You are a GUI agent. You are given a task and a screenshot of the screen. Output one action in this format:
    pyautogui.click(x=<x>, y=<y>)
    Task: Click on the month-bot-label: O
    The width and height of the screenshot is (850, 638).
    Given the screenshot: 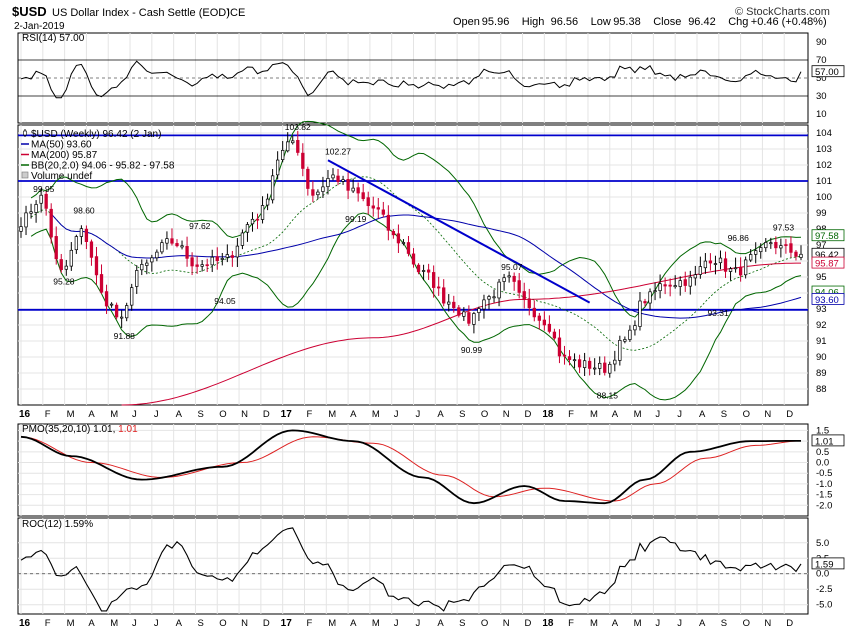 What is the action you would take?
    pyautogui.click(x=222, y=623)
    